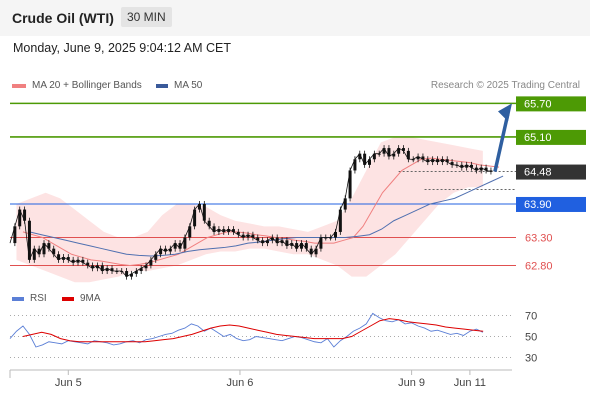  I want to click on level-label-63.90: 63.90, so click(538, 205).